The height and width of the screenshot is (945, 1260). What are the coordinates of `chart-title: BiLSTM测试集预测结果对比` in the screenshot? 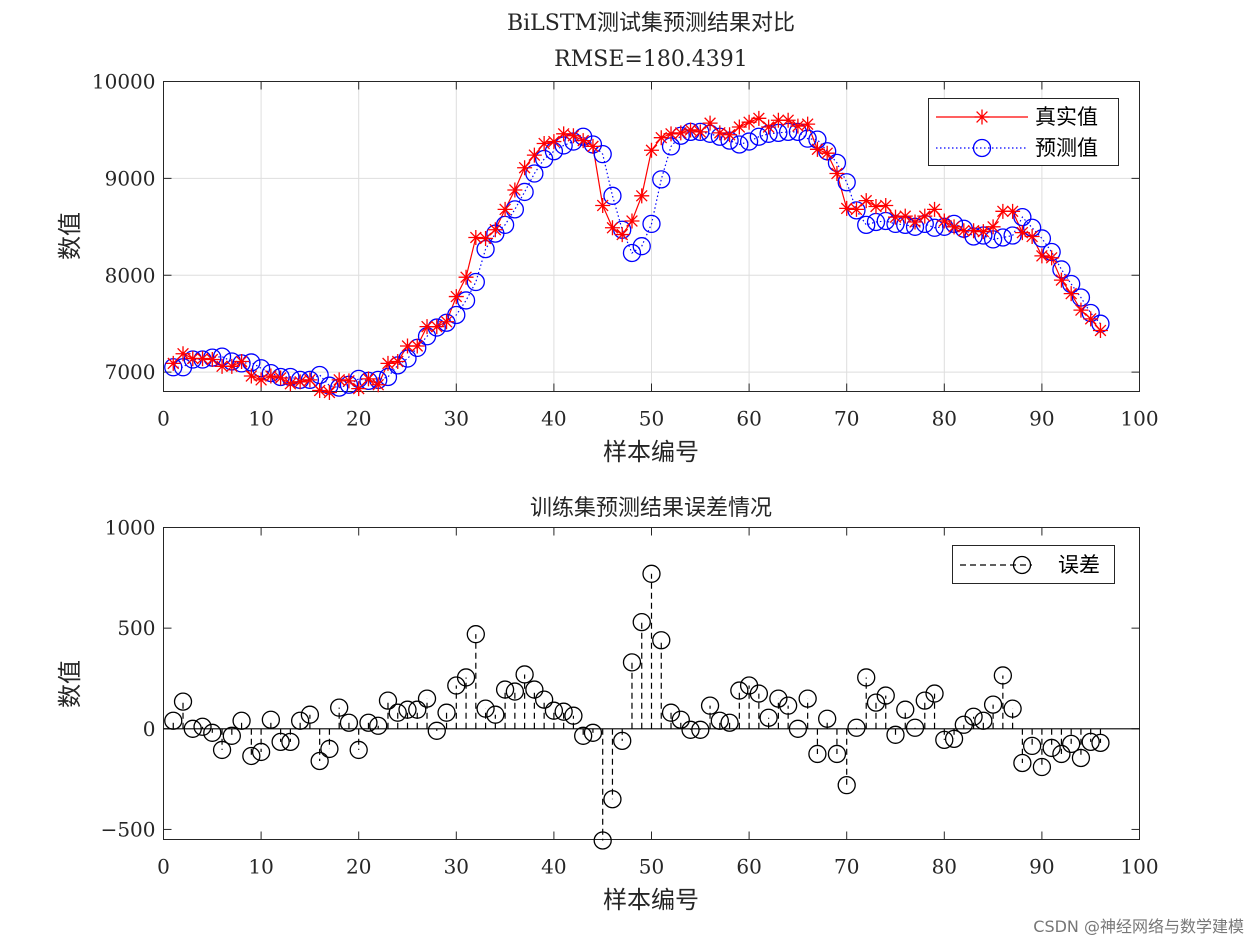 It's located at (651, 23).